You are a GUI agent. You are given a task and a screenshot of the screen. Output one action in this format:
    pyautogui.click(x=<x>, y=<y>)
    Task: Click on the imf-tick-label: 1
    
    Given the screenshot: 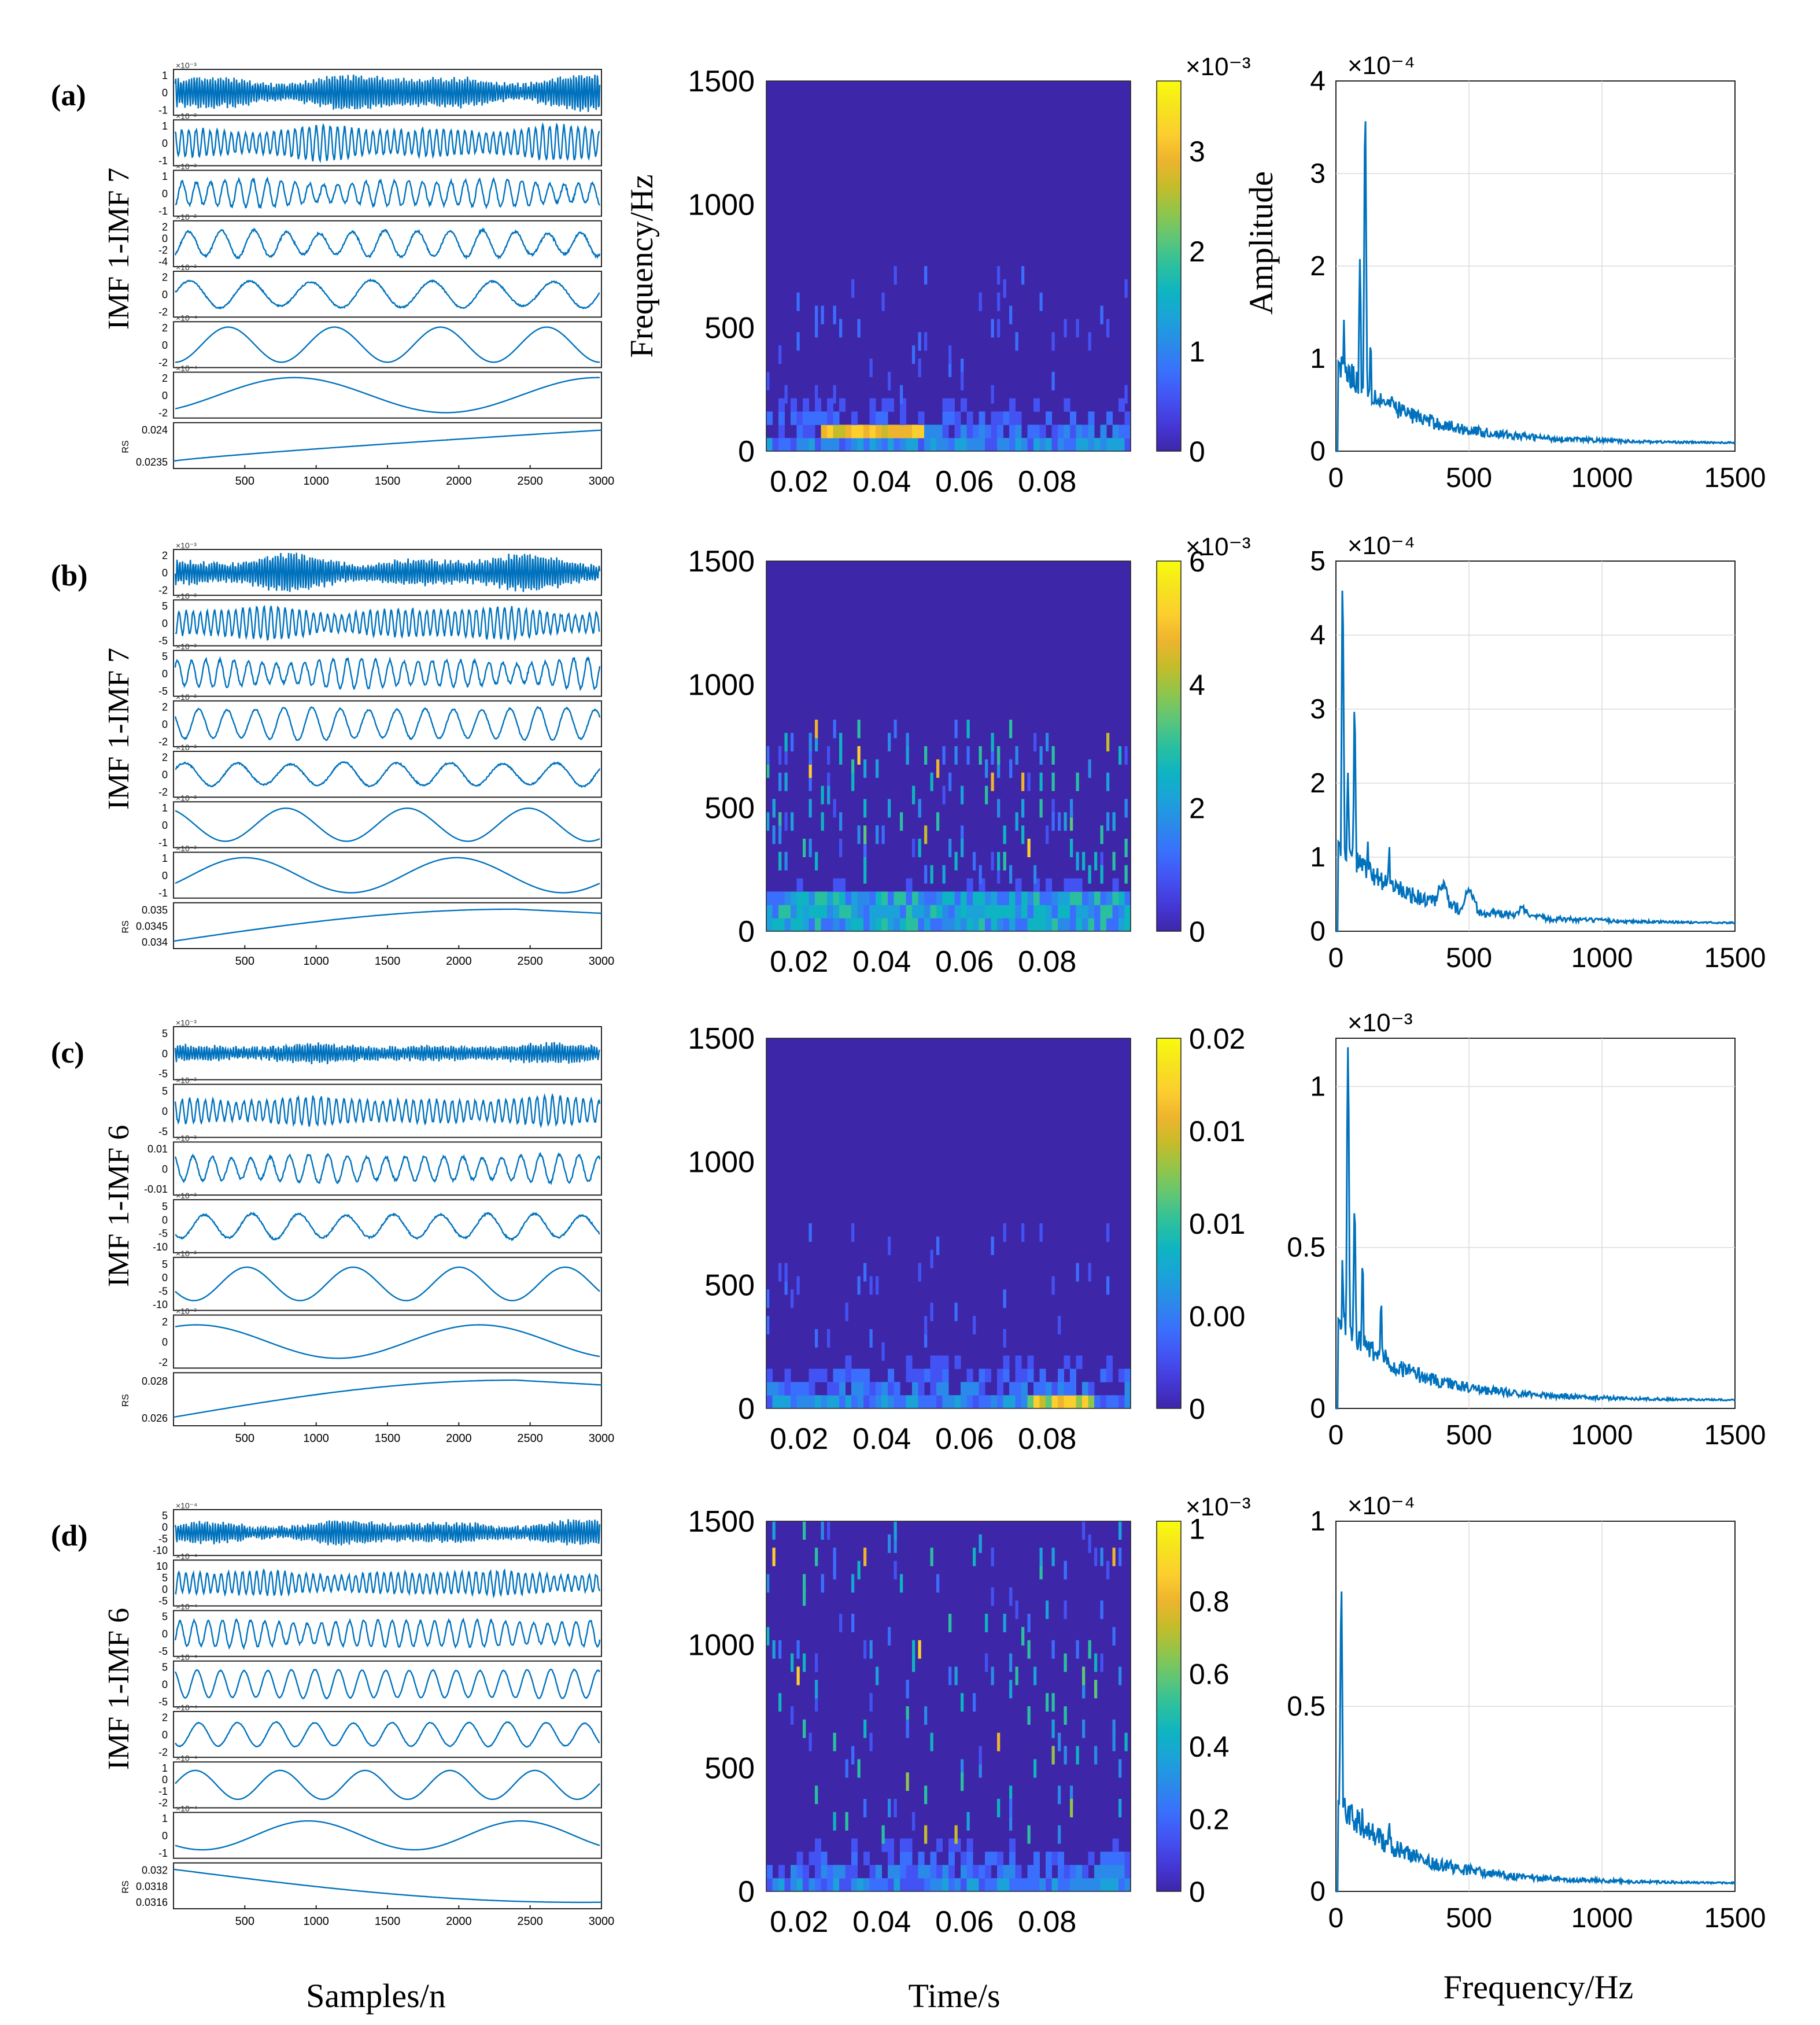 What is the action you would take?
    pyautogui.click(x=165, y=177)
    